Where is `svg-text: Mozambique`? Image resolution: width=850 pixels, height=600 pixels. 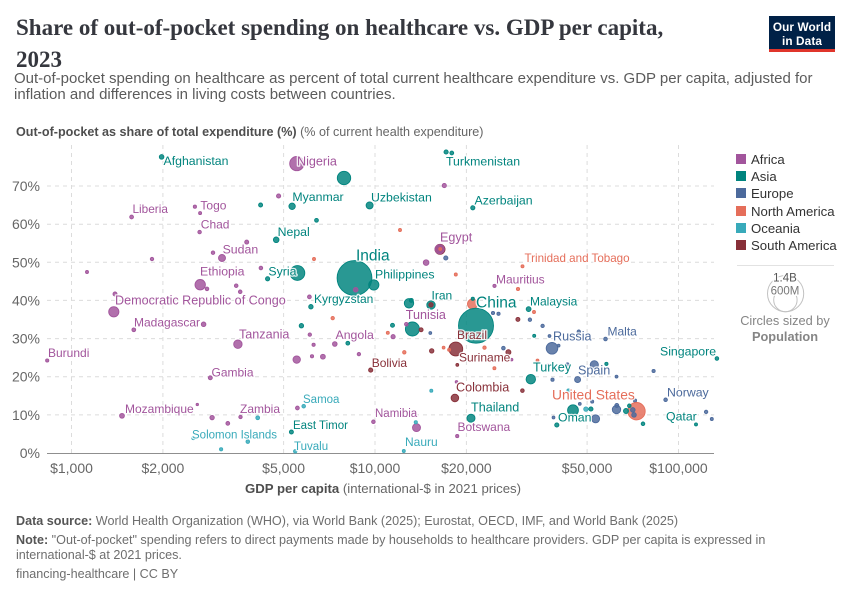 svg-text: Mozambique is located at coordinates (159, 409).